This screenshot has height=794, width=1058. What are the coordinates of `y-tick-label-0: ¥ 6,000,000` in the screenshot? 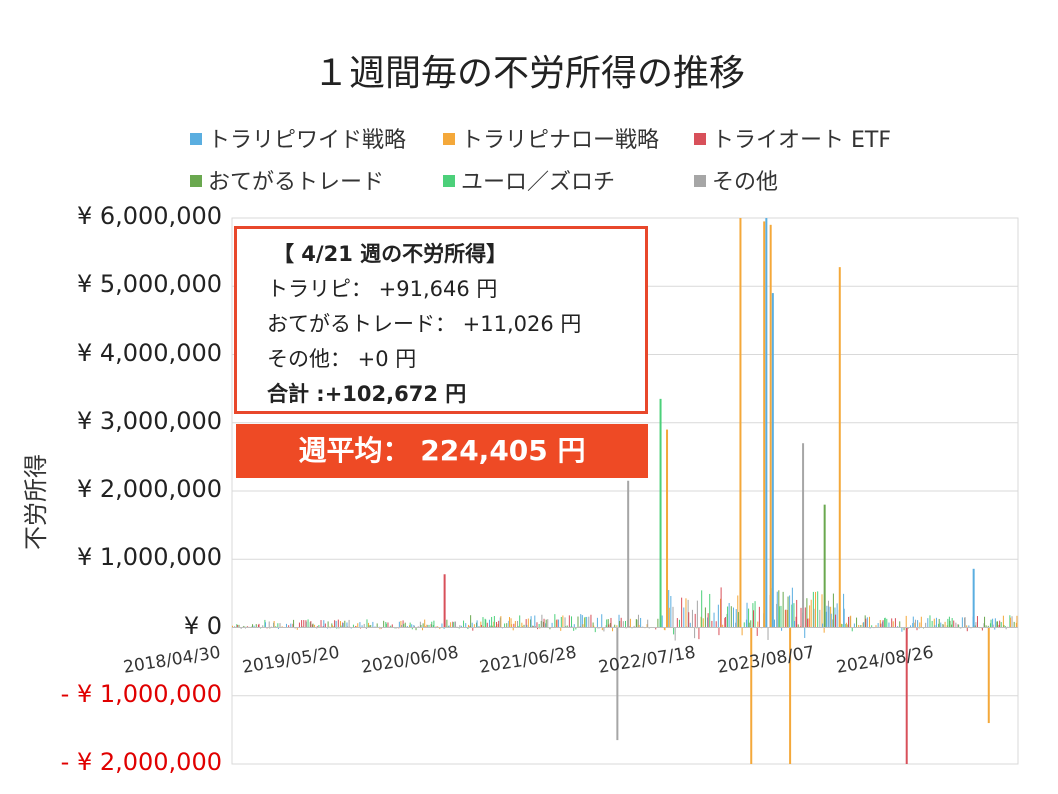 It's located at (149, 216).